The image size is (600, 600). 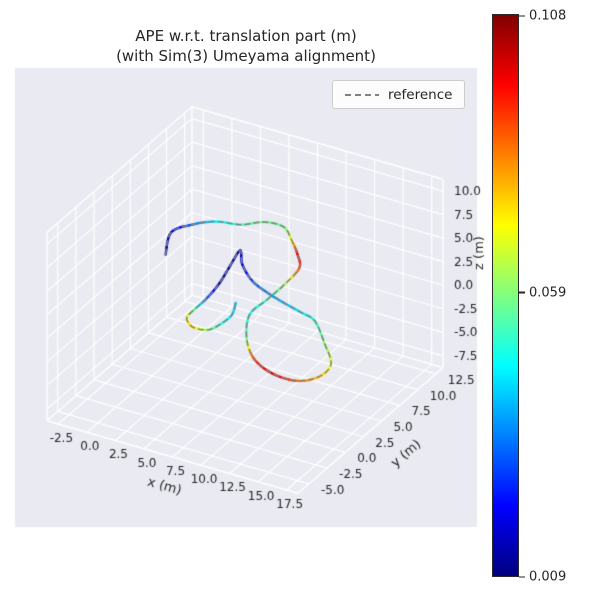 I want to click on colorbar: 0.108 0.059 0.009, so click(x=529, y=297).